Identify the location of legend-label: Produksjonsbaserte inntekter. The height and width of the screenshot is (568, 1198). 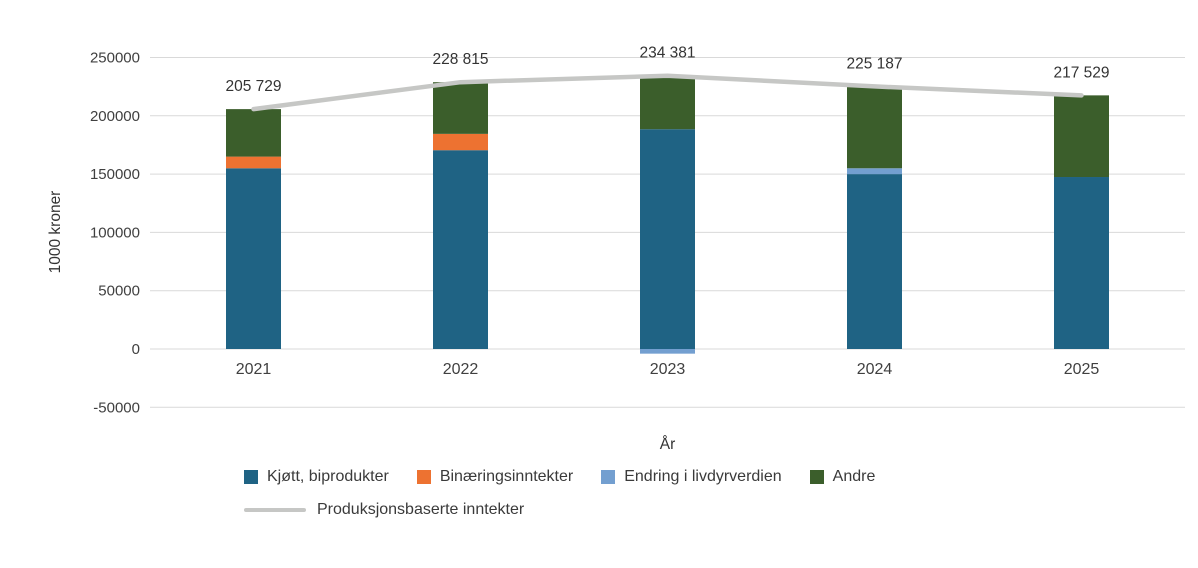
(421, 509).